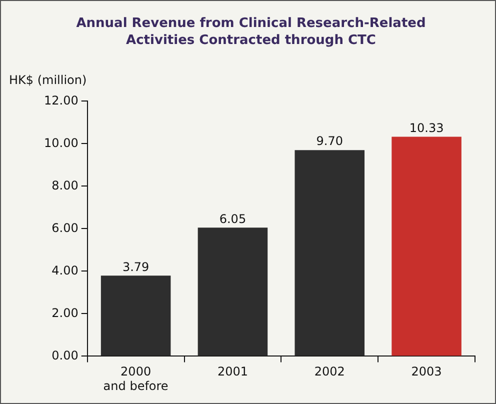 The width and height of the screenshot is (496, 404). I want to click on chart-title: Annual Revenue from Clinical Research-Related Activities Contracted through CTC, so click(251, 32).